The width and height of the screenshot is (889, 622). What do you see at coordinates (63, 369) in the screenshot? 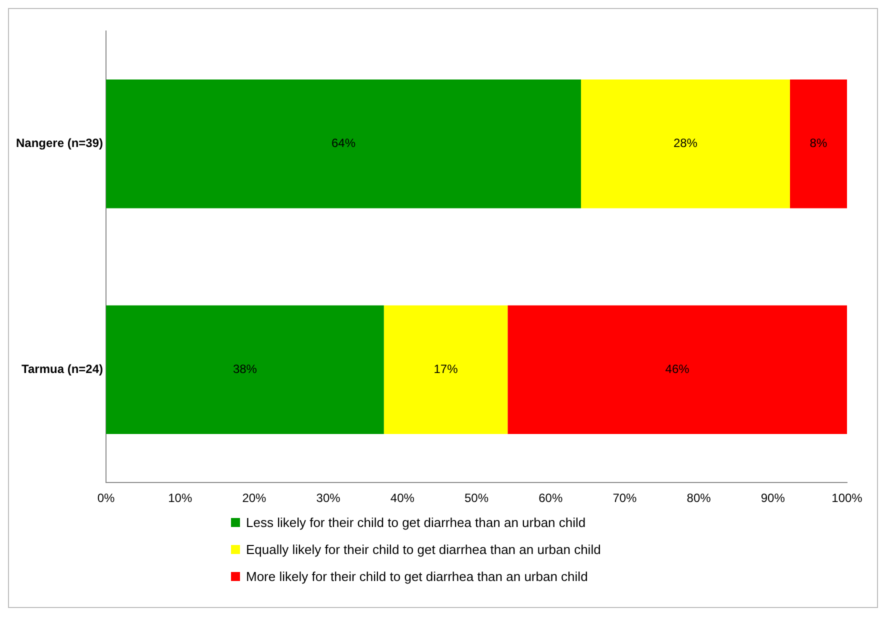
I see `y-tick-label: Tarmua (n=24)` at bounding box center [63, 369].